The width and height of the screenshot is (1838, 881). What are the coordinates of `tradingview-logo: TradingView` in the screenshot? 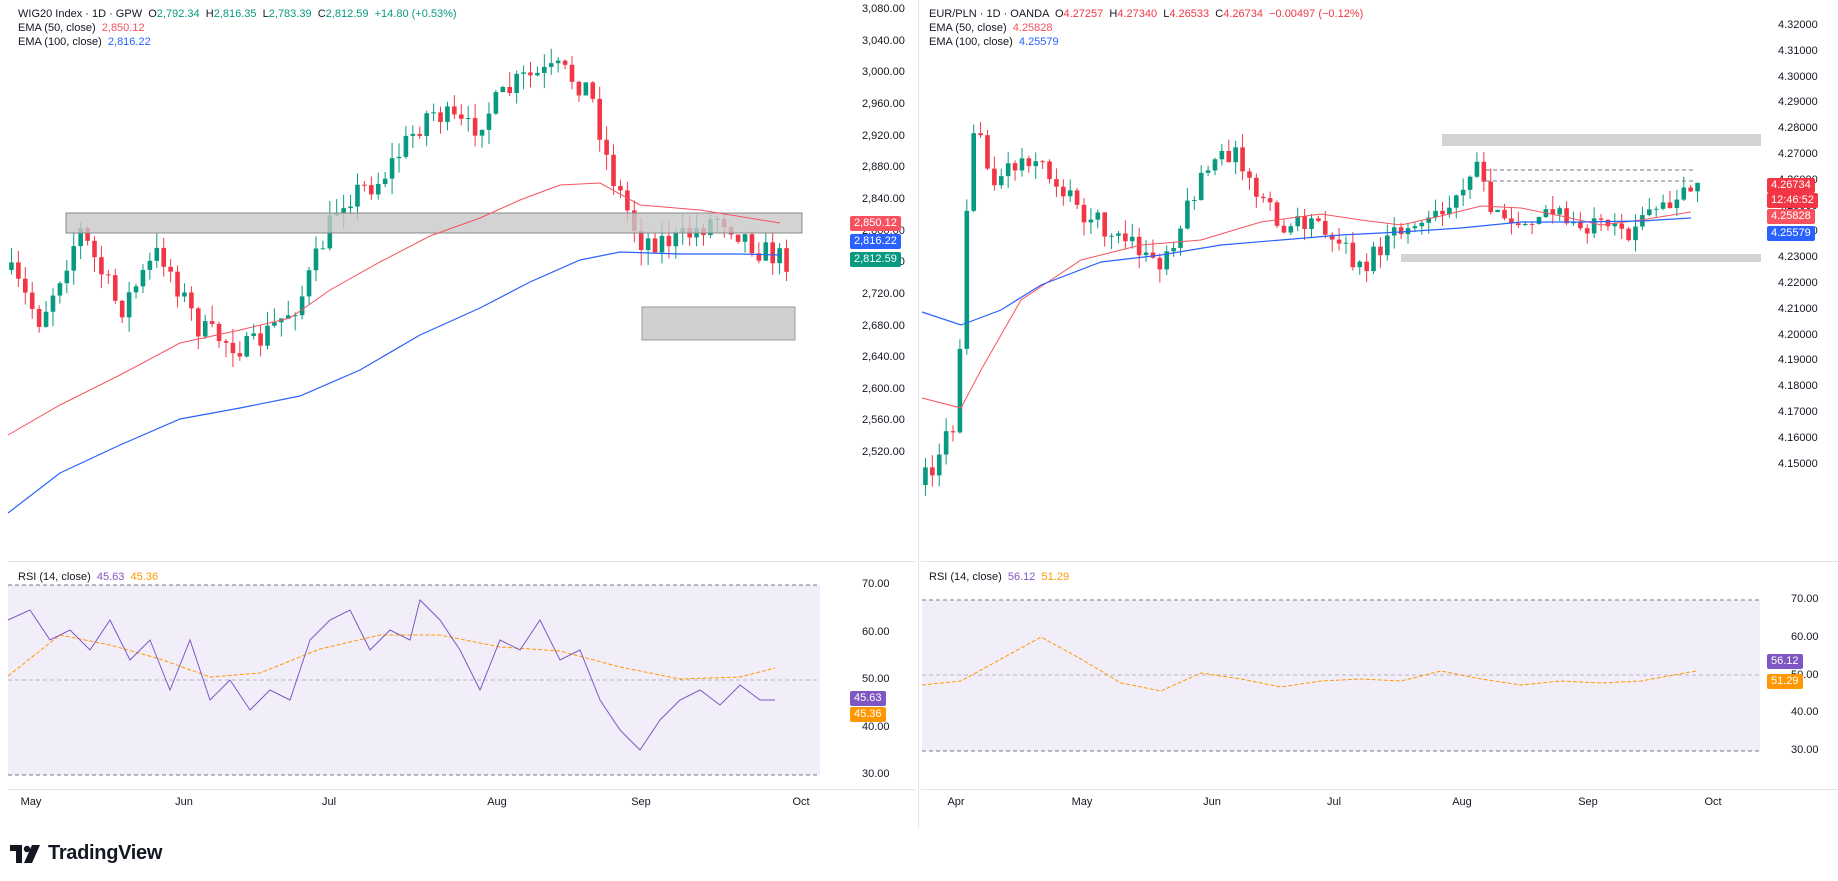 It's located at (86, 853).